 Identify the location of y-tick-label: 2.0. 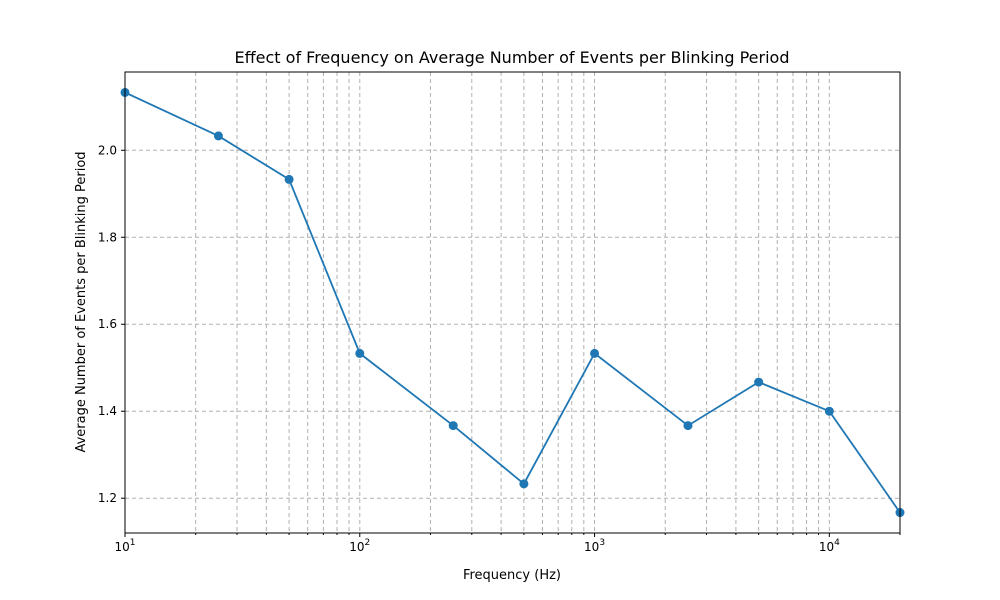
(107, 150).